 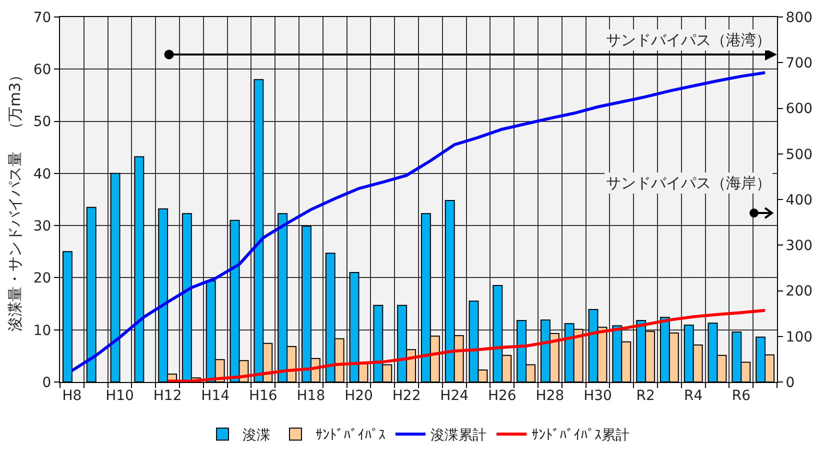 I want to click on legend-label: ｻﾝﾄﾞﾊﾞｲﾊﾟｽ累計, so click(x=581, y=436).